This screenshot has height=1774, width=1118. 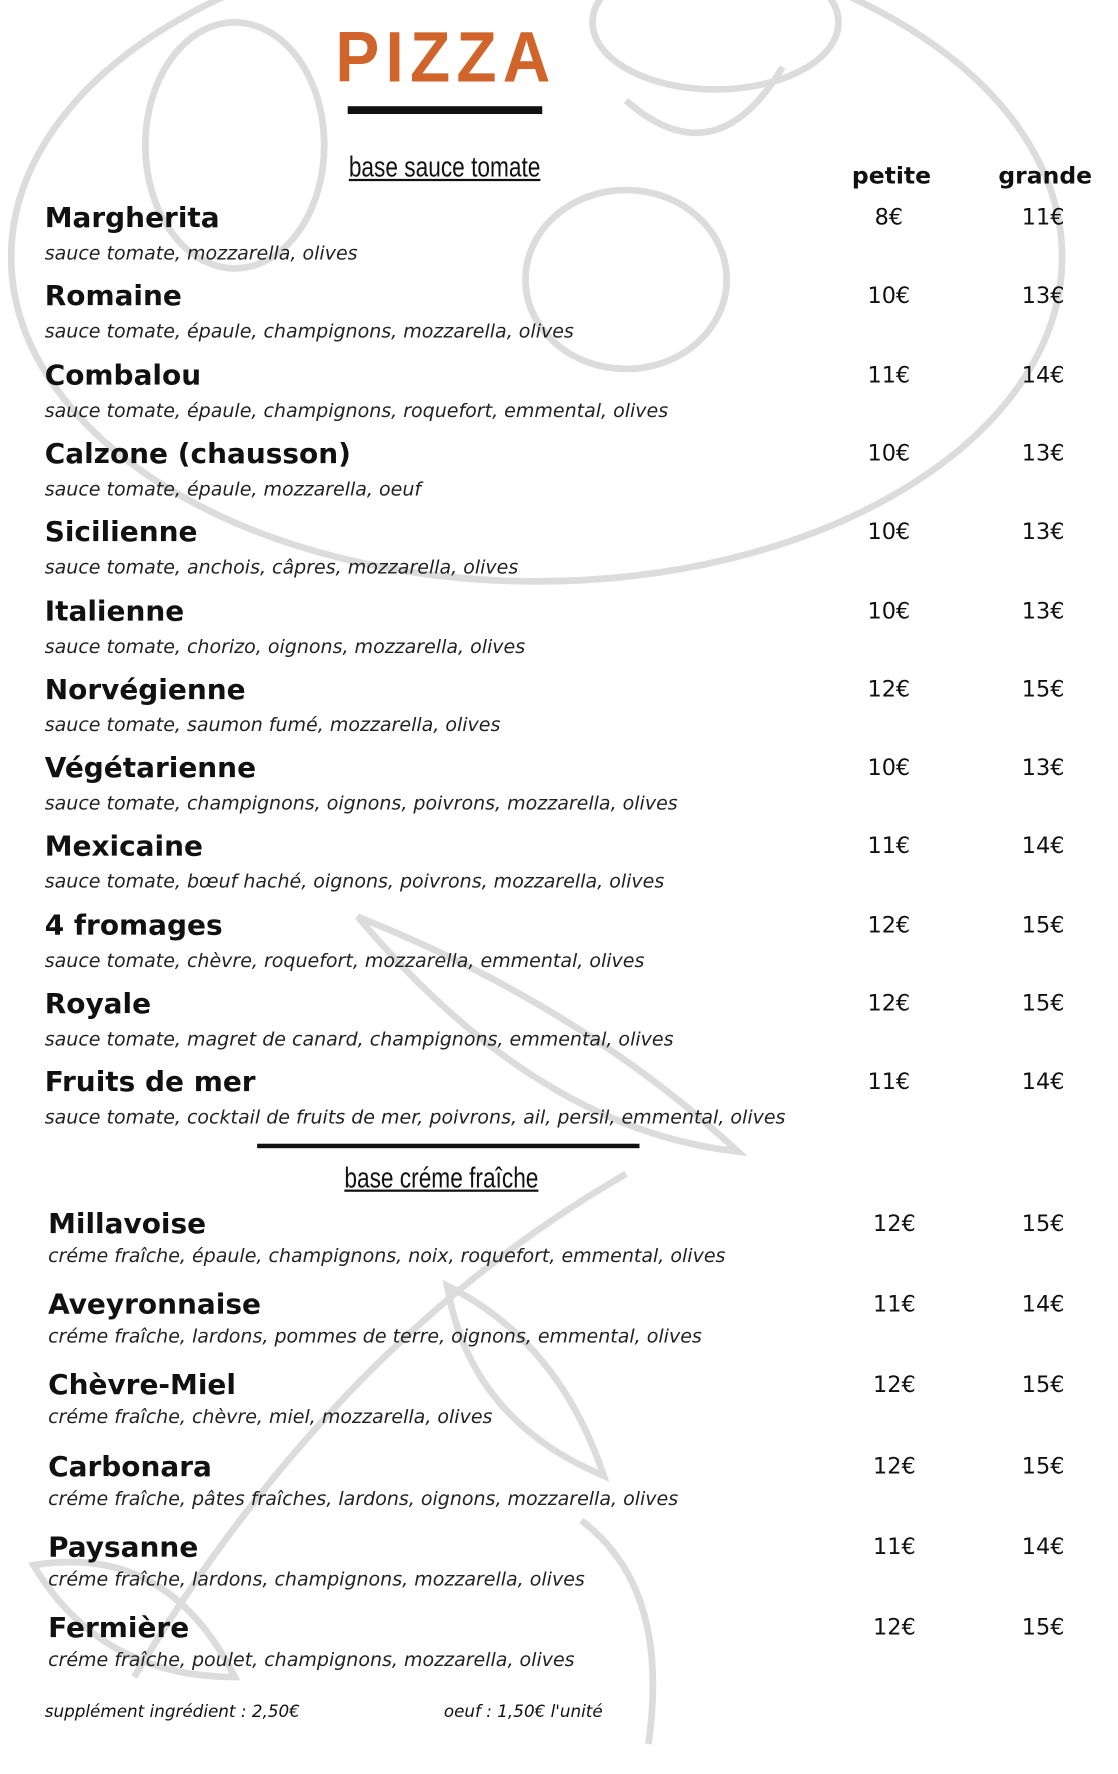 What do you see at coordinates (1045, 175) in the screenshot?
I see `column-header-large: grande` at bounding box center [1045, 175].